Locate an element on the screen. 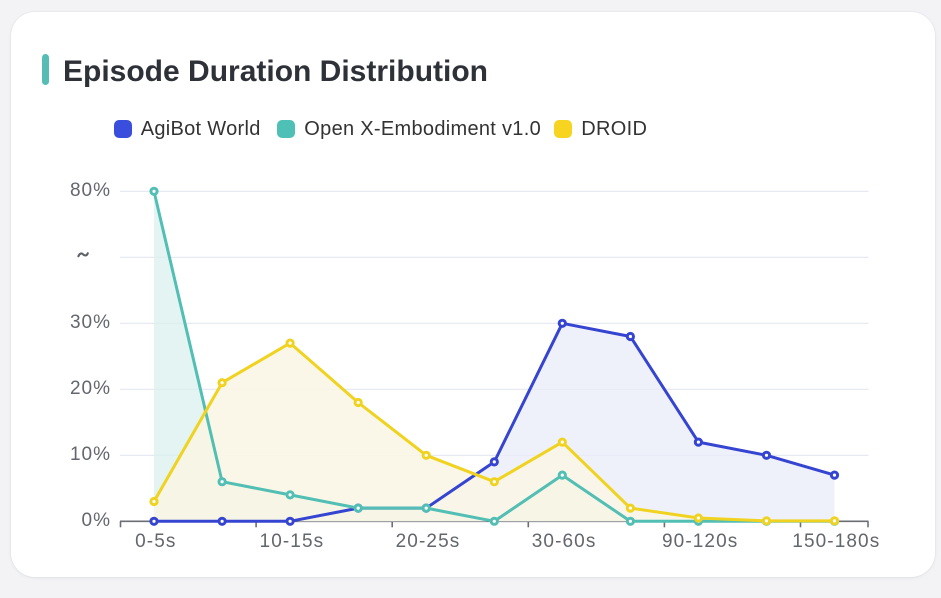 The image size is (941, 598). svg-text: 20-25s is located at coordinates (428, 541).